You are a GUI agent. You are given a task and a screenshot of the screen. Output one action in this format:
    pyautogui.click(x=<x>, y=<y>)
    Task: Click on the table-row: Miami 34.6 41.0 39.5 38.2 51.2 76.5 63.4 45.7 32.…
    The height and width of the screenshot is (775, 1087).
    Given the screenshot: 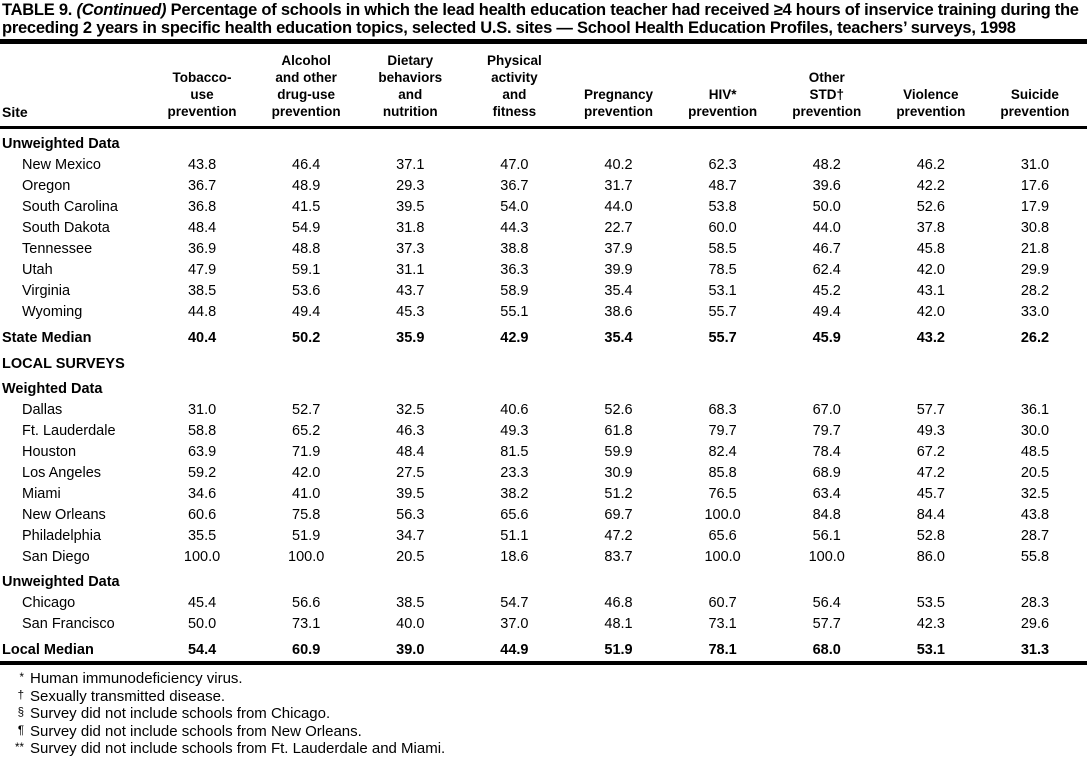 What is the action you would take?
    pyautogui.click(x=543, y=493)
    